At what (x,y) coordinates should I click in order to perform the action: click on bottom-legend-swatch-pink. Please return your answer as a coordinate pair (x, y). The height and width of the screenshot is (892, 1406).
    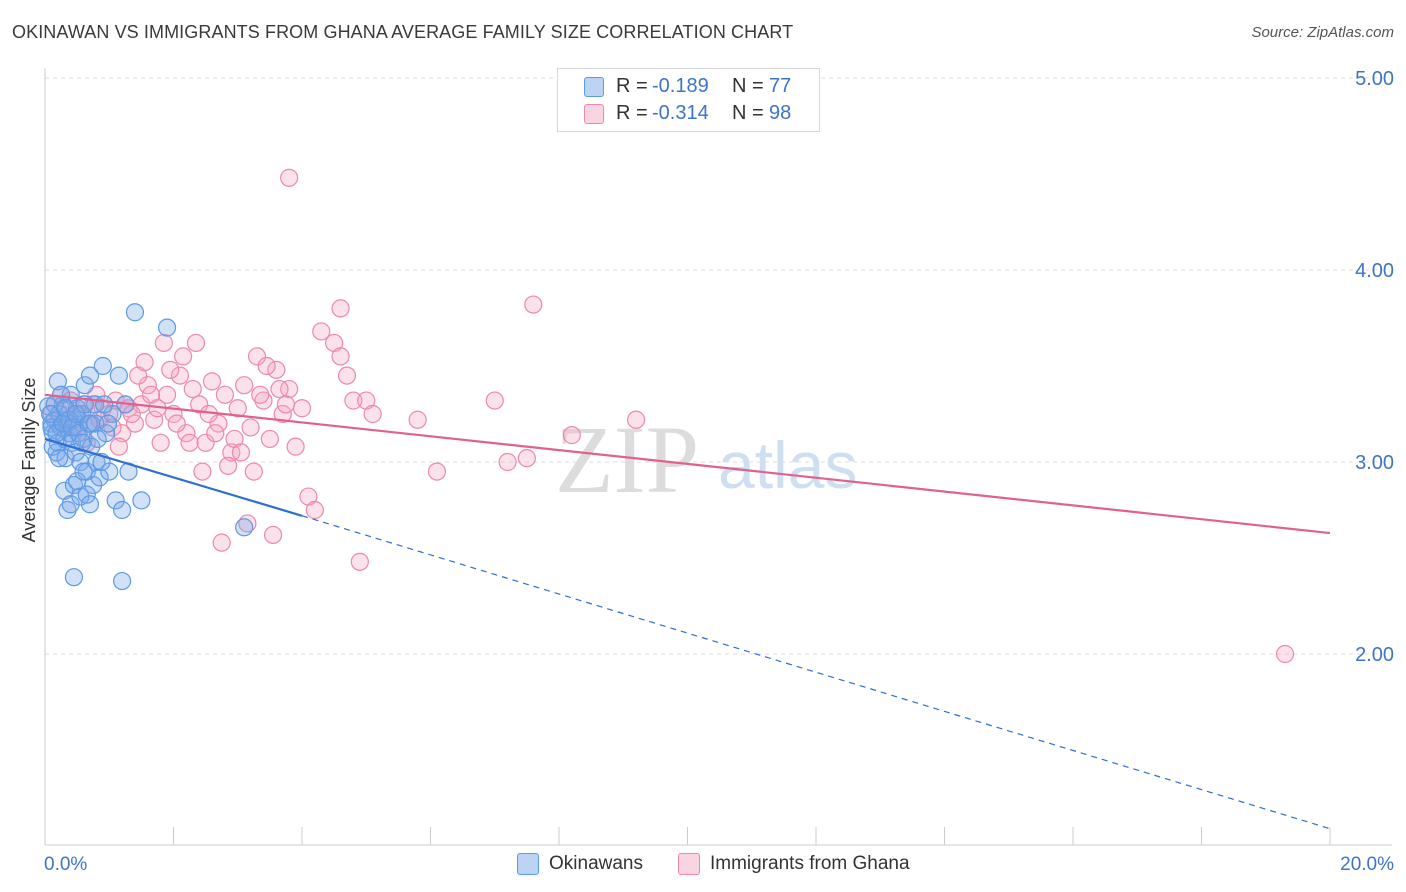
    Looking at the image, I should click on (689, 864).